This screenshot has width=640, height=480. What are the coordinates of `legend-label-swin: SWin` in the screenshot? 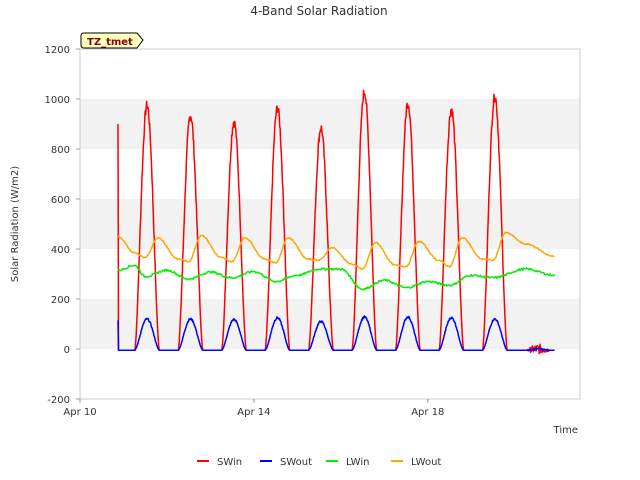 It's located at (229, 462).